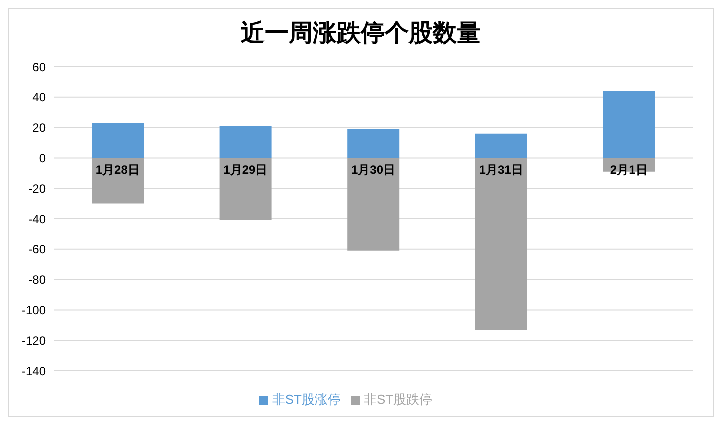 The height and width of the screenshot is (425, 722). What do you see at coordinates (37, 189) in the screenshot?
I see `y-tick-label: -20` at bounding box center [37, 189].